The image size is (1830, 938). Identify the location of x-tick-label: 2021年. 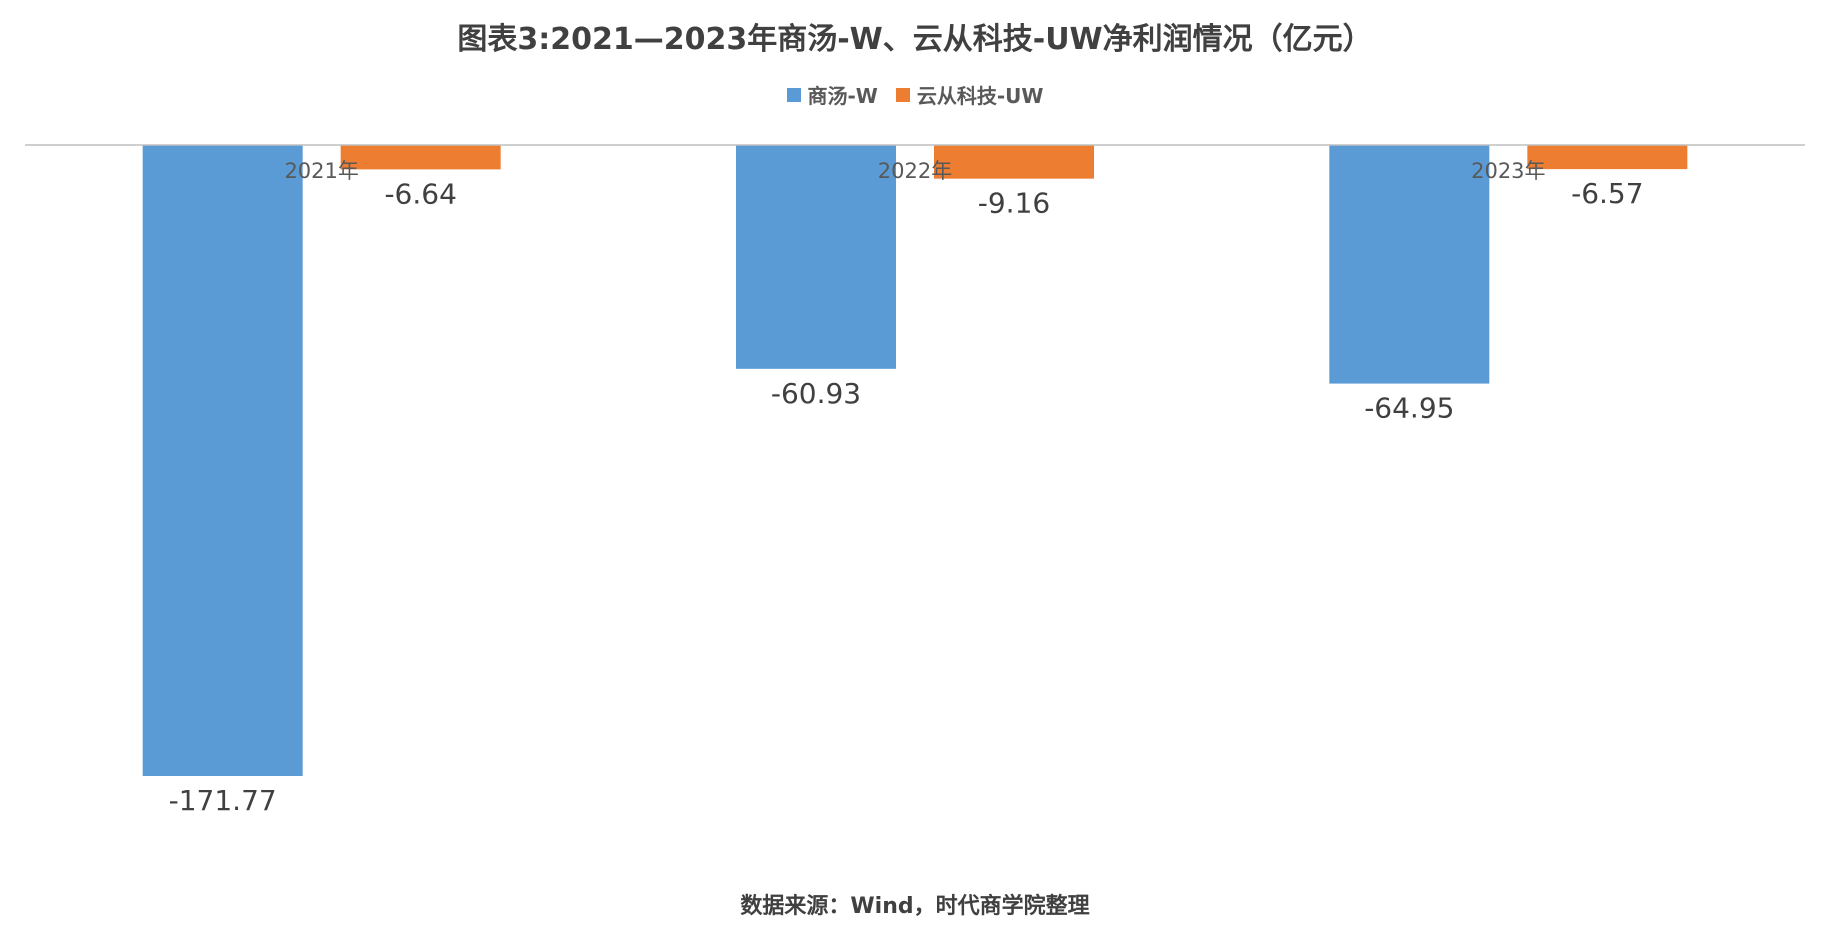
(321, 171).